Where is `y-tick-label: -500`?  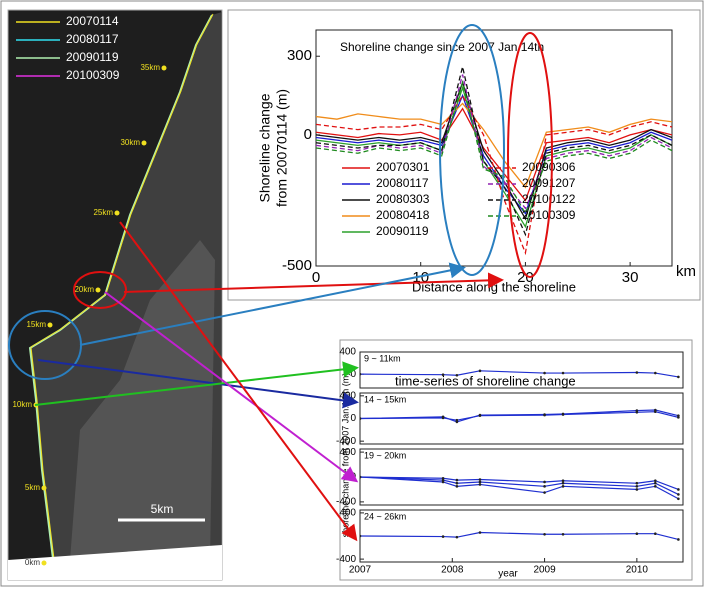
y-tick-label: -500 is located at coordinates (297, 265).